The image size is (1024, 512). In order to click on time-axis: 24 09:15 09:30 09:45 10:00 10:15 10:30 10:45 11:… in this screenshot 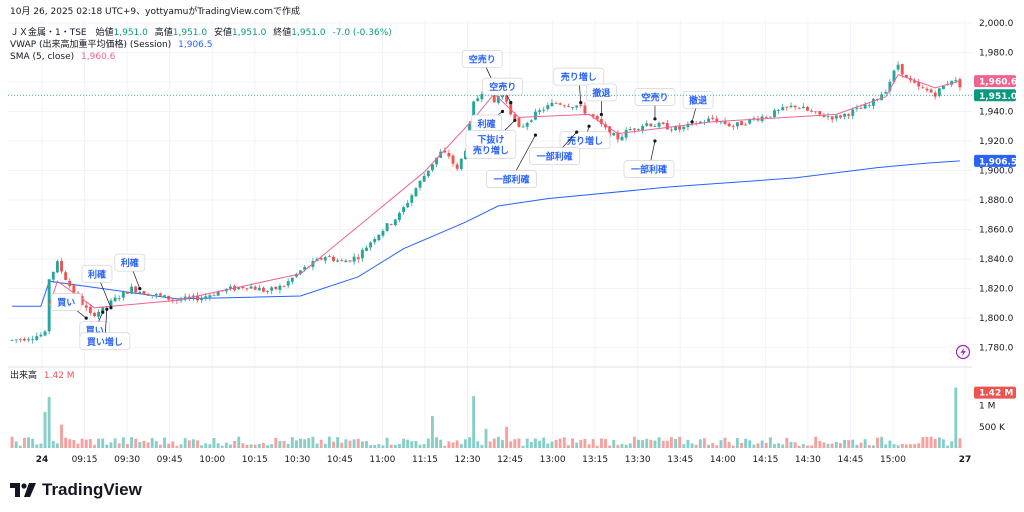, I will do `click(504, 460)`.